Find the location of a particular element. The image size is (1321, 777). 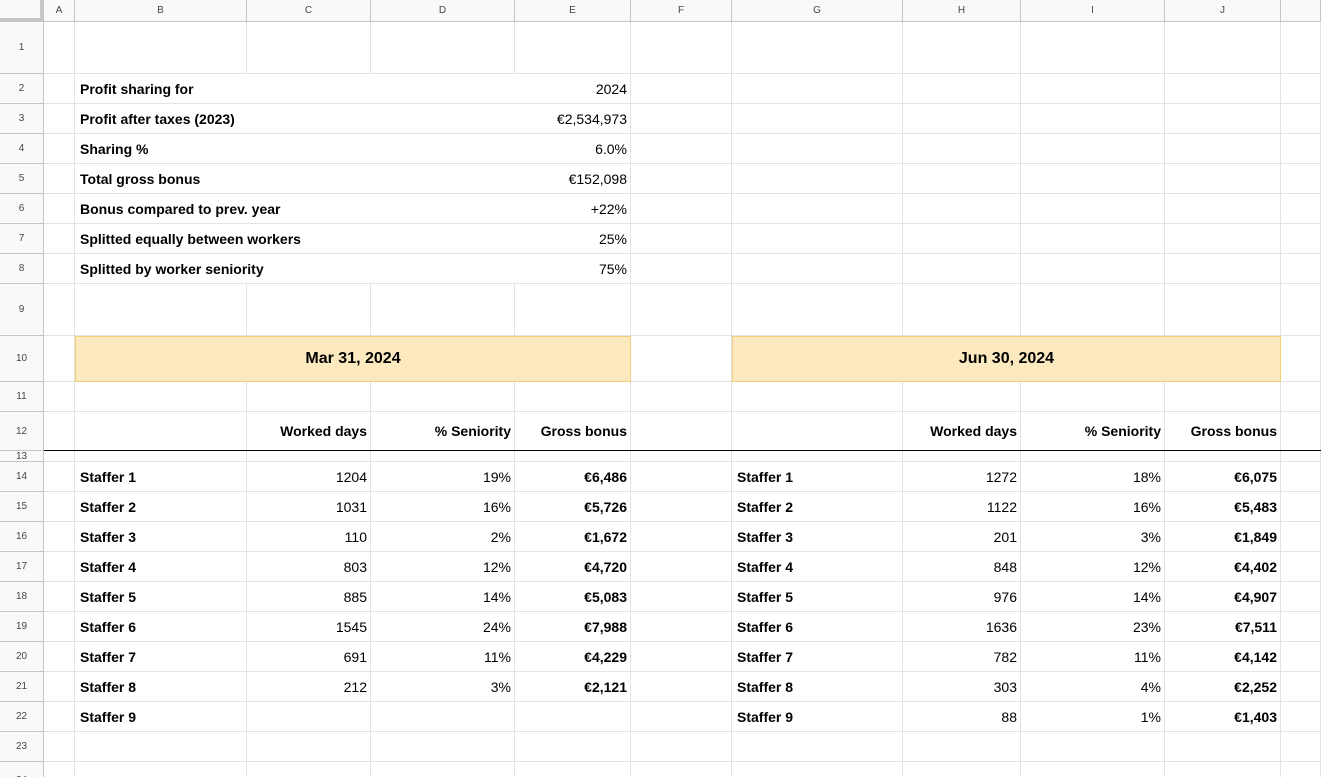

worked-days-value: 848 is located at coordinates (962, 567).